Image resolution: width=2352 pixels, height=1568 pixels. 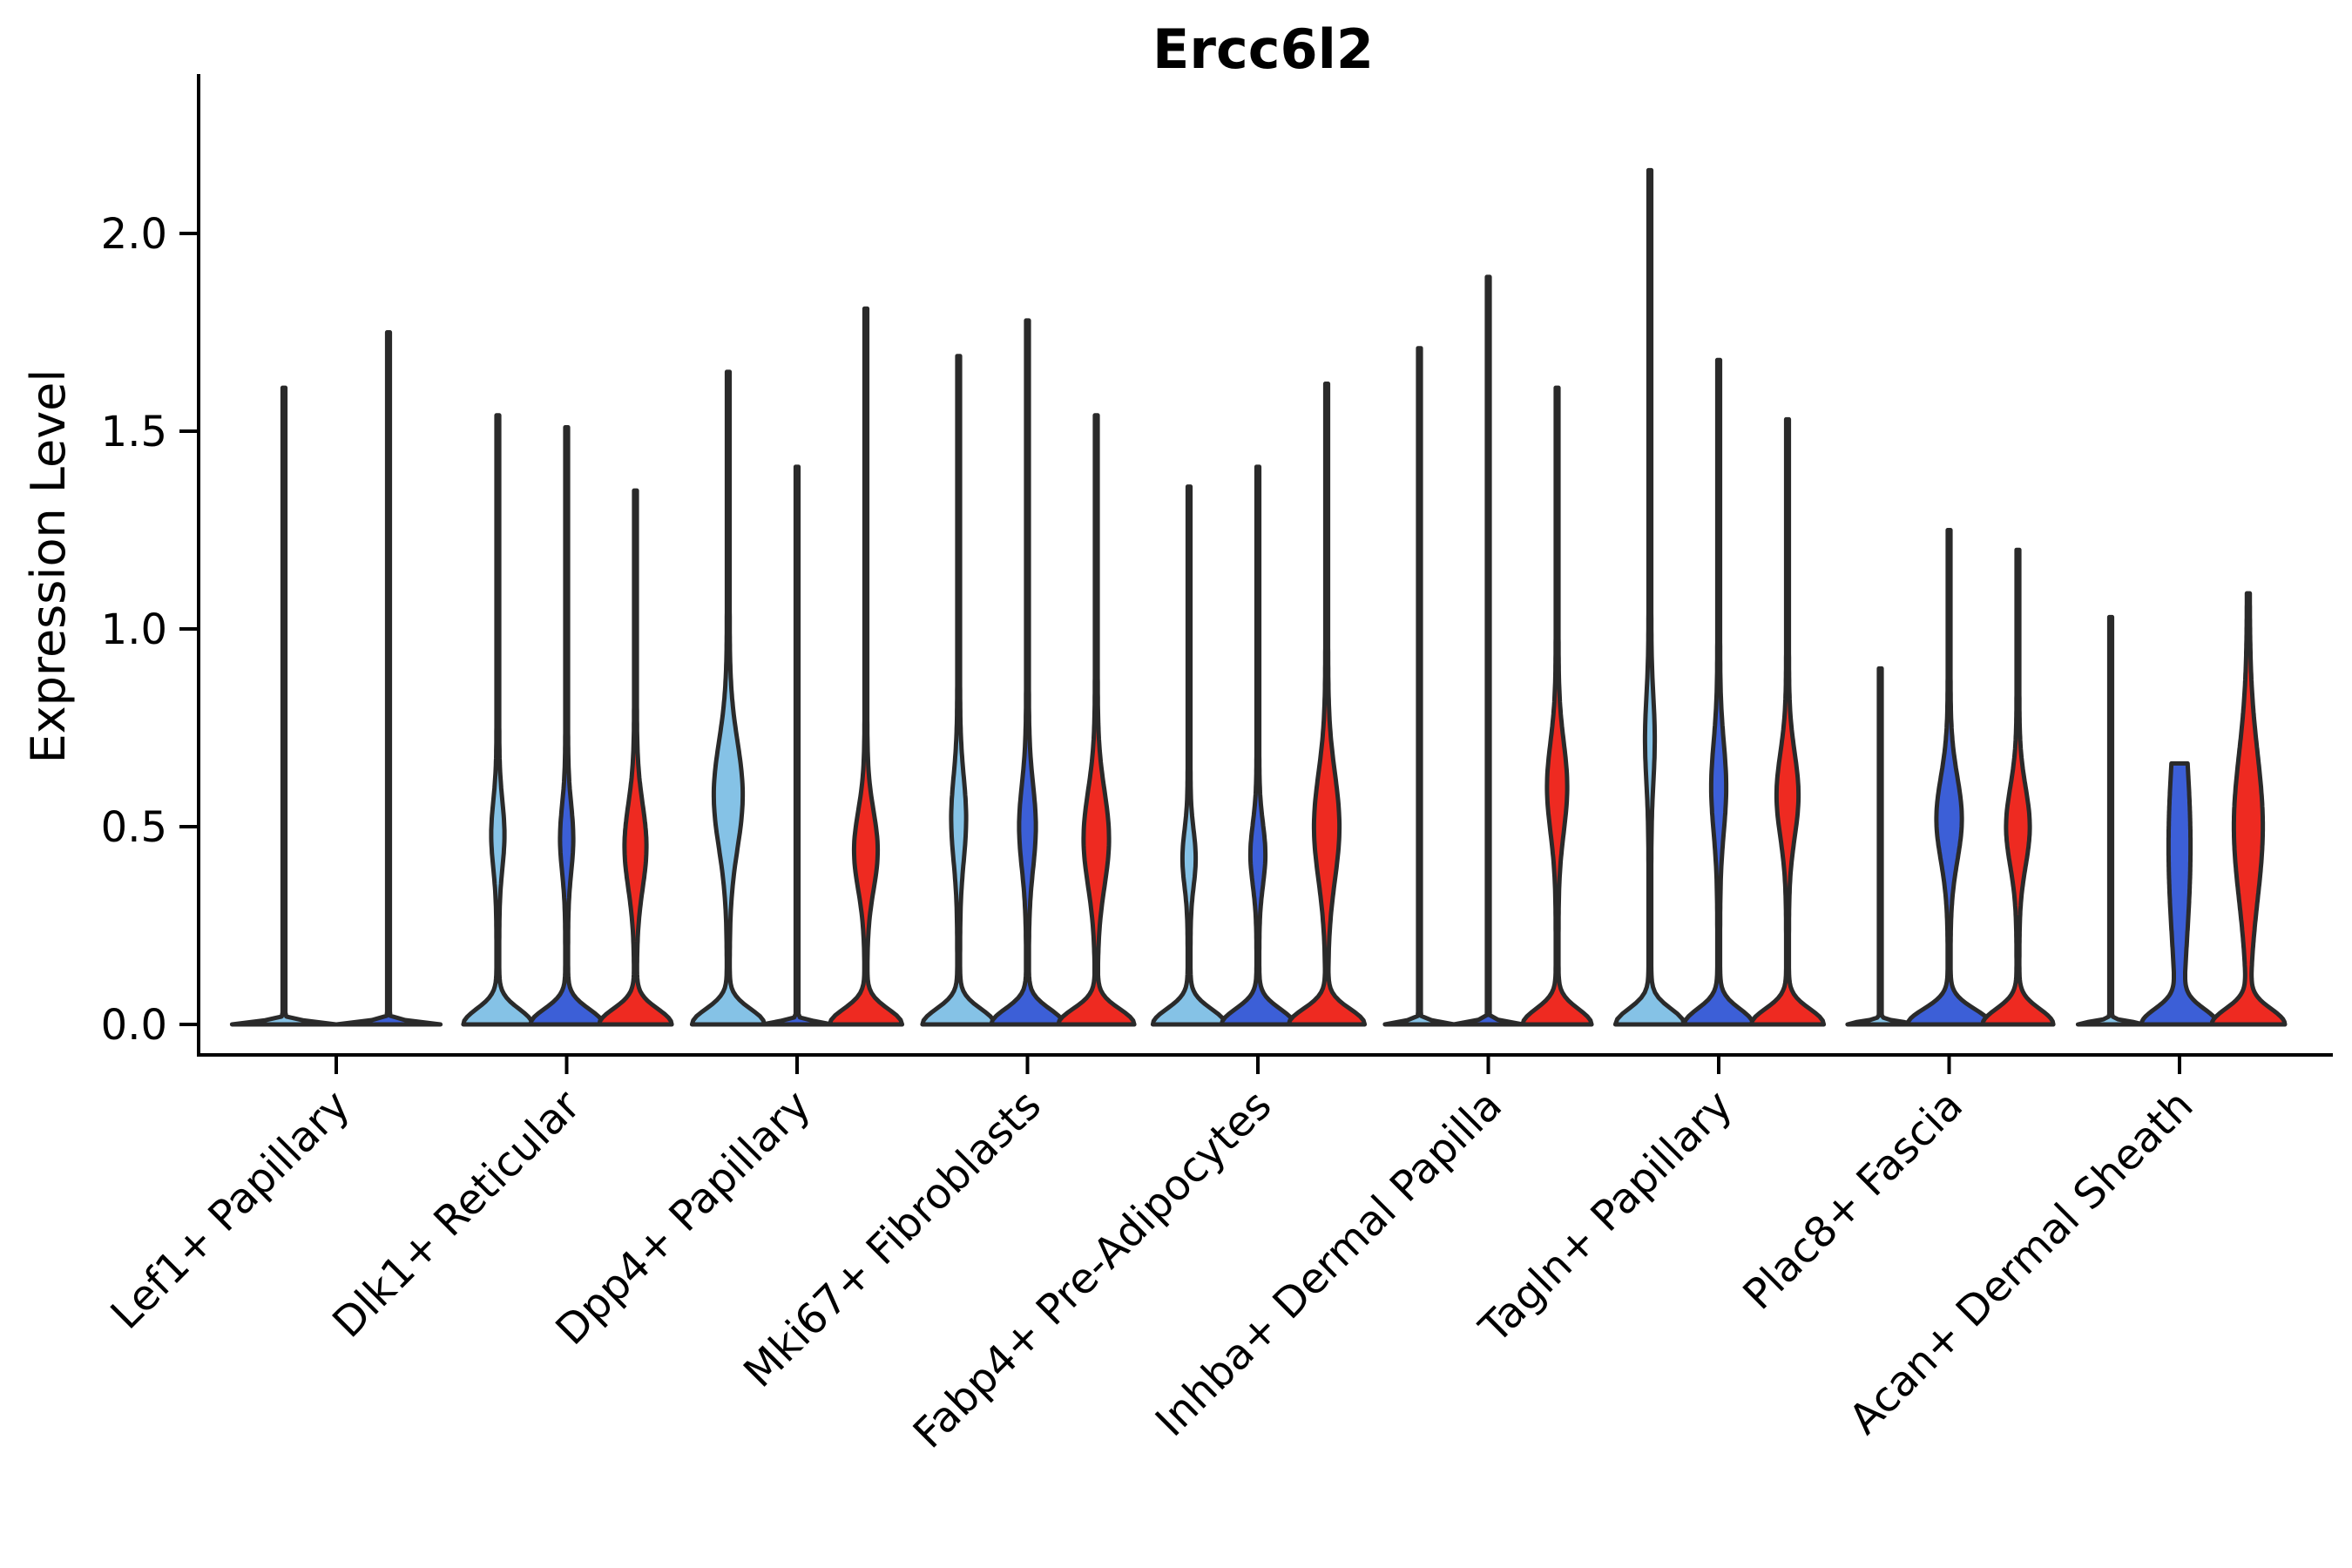 I want to click on violin-acan-red, so click(x=2248, y=809).